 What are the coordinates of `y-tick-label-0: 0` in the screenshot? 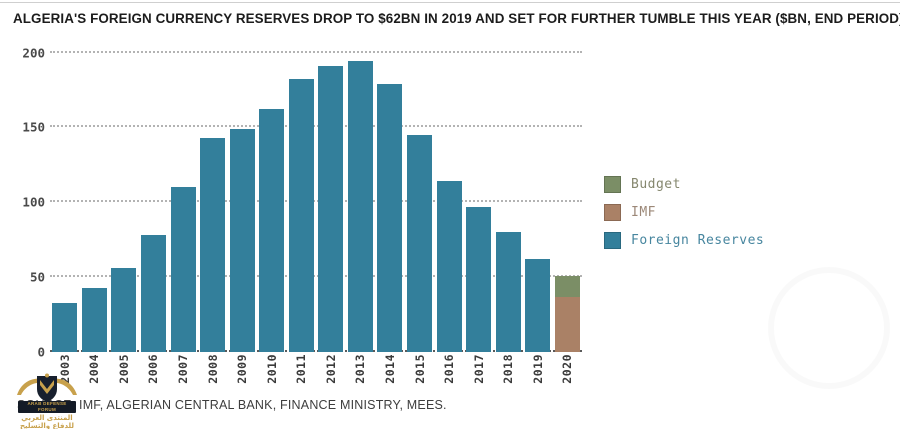 It's located at (41, 352).